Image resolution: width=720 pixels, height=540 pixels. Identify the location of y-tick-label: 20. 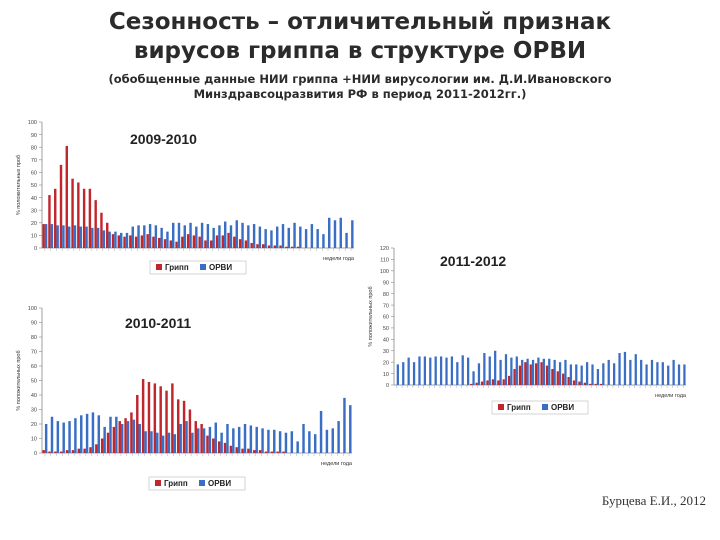
(34, 224).